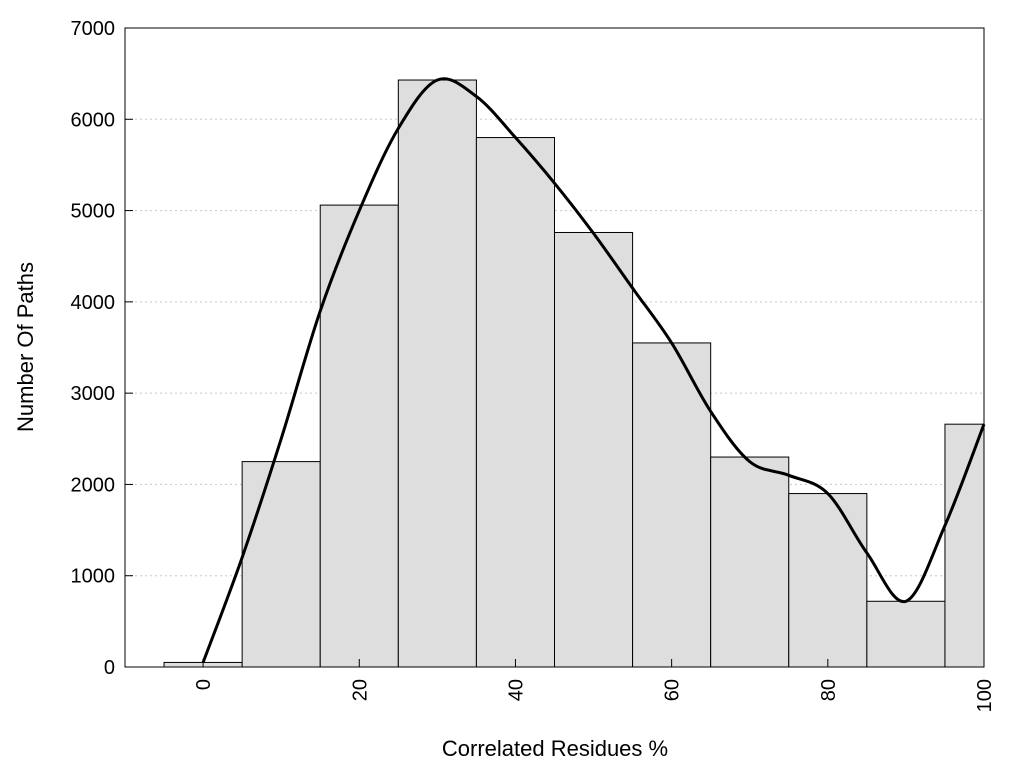 The height and width of the screenshot is (768, 1024). Describe the element at coordinates (102, 348) in the screenshot. I see `y-axis: 0 1000 2000 3000 4000 5000 6000 7000` at that location.